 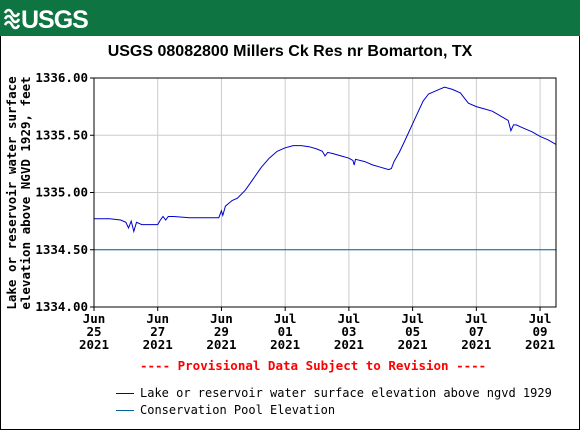 What do you see at coordinates (412, 331) in the screenshot?
I see `x-tick-label: 05` at bounding box center [412, 331].